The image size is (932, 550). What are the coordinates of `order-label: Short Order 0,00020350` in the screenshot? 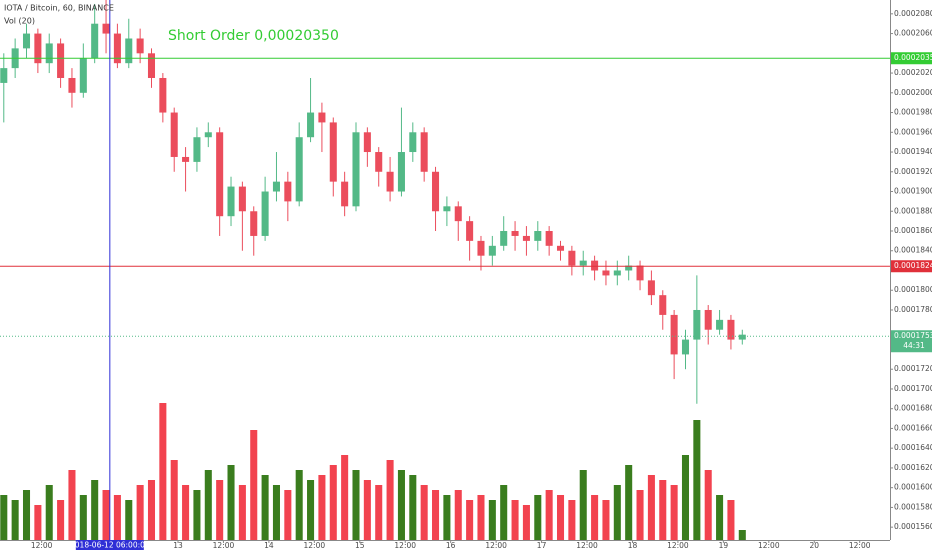 It's located at (253, 36).